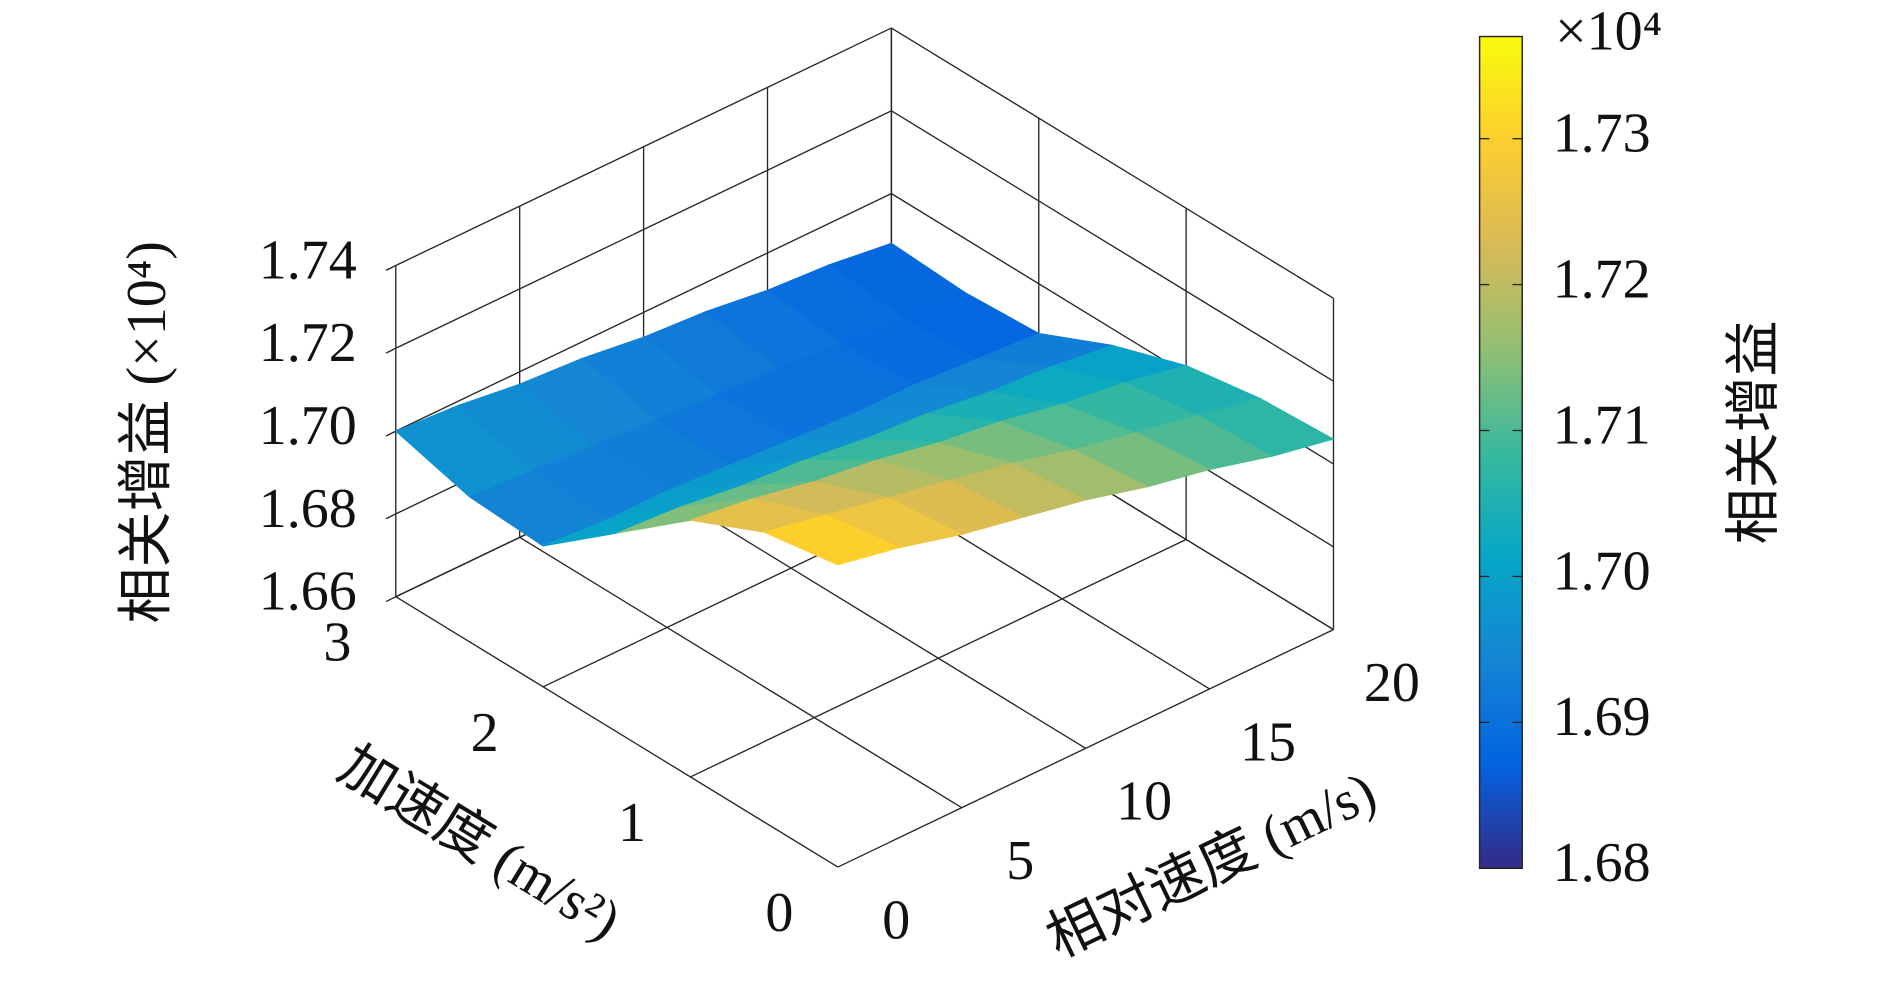  I want to click on surface-cell, so click(832, 540).